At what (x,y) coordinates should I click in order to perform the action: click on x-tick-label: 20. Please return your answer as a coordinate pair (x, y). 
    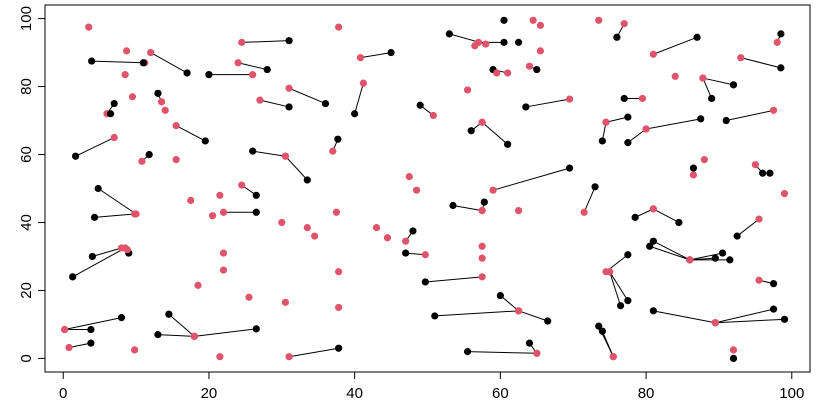
    Looking at the image, I should click on (209, 393).